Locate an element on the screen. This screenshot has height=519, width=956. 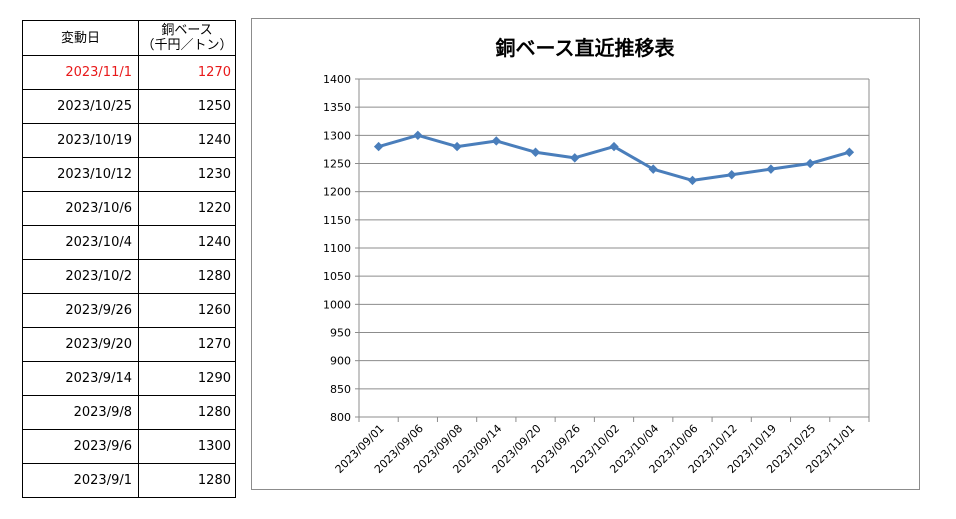
row-date: 2023/10/4 is located at coordinates (80, 242).